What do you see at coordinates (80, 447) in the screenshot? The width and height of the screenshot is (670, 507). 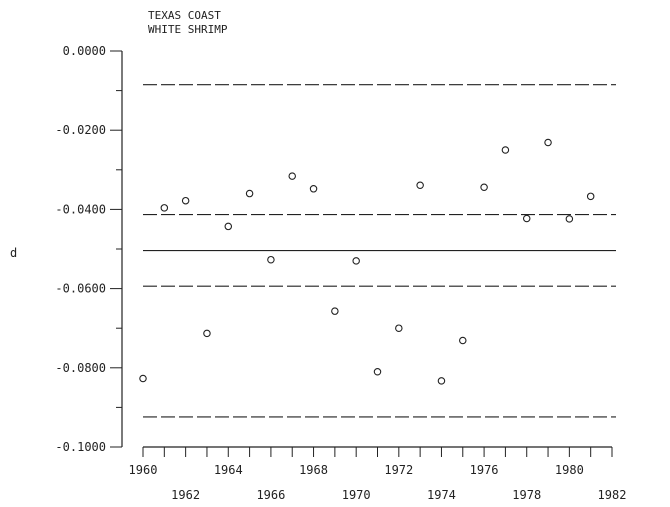 I see `y-tick-label: -0.1000` at bounding box center [80, 447].